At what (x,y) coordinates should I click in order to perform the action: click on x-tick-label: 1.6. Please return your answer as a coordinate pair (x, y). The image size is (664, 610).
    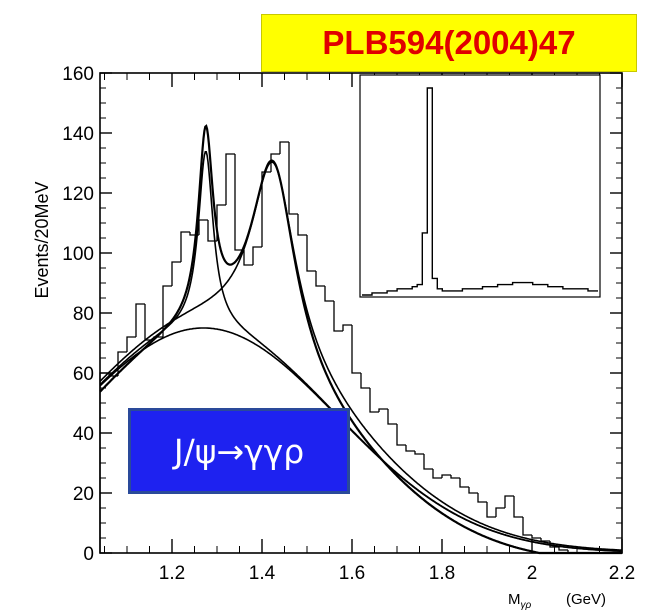
    Looking at the image, I should click on (352, 573).